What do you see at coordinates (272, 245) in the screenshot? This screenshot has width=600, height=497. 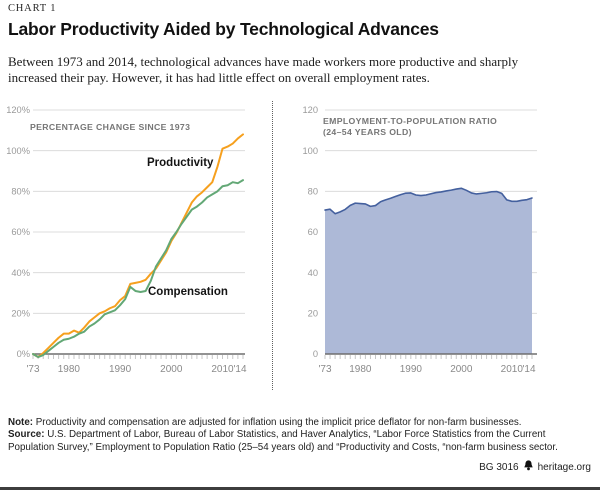 I see `chart-divider` at bounding box center [272, 245].